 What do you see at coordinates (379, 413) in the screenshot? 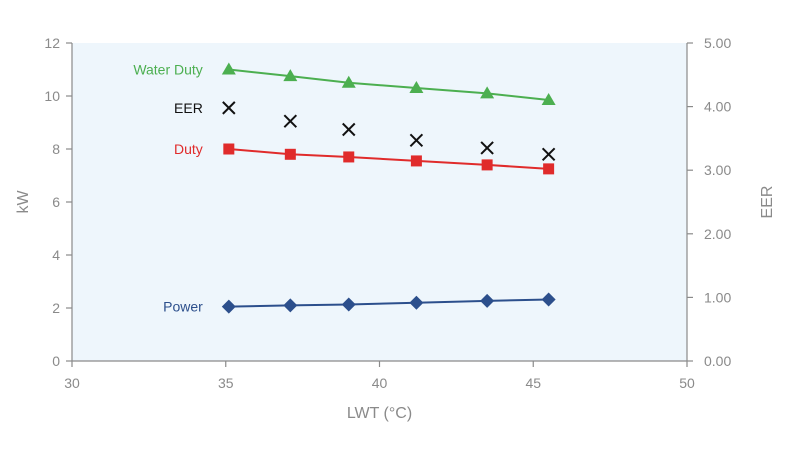
I see `x-axis-title: LWT (°C)` at bounding box center [379, 413].